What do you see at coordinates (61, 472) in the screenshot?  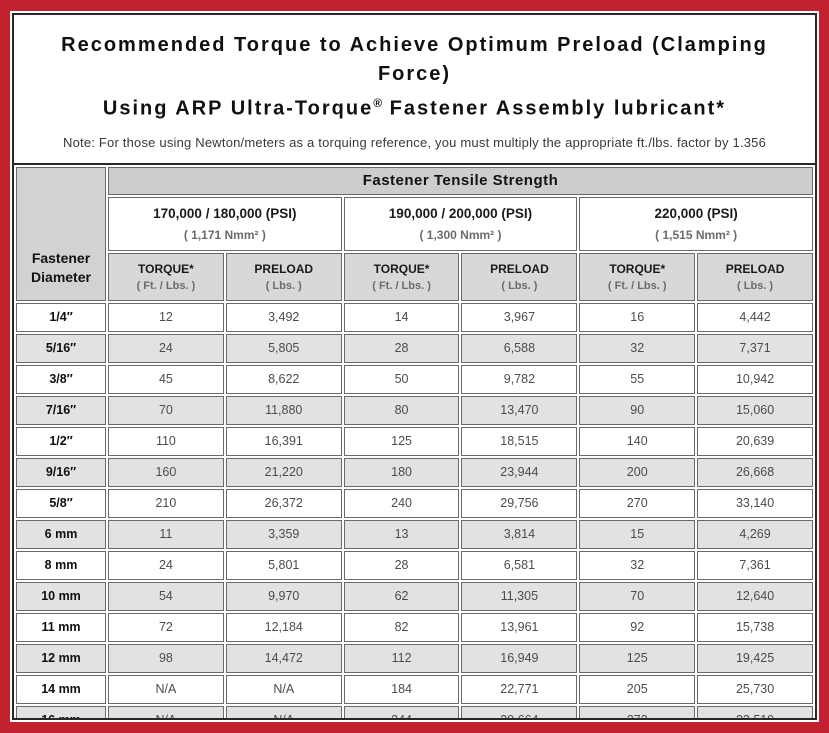 I see `fastener-diameter-cell: 9/16″` at bounding box center [61, 472].